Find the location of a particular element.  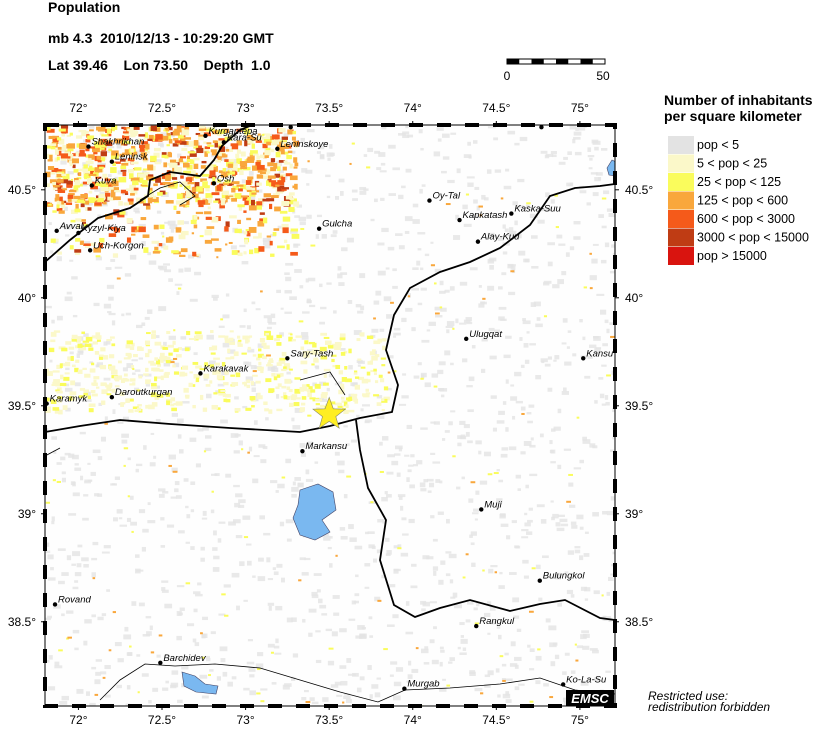

lon-label: 73.5° is located at coordinates (329, 720).